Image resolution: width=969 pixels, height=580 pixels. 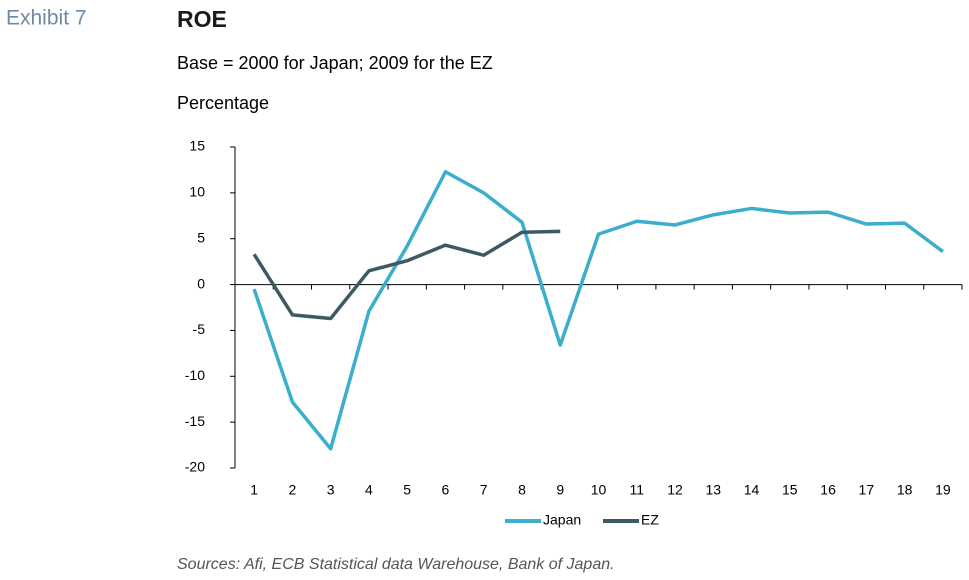 I want to click on series-line, so click(x=406, y=275).